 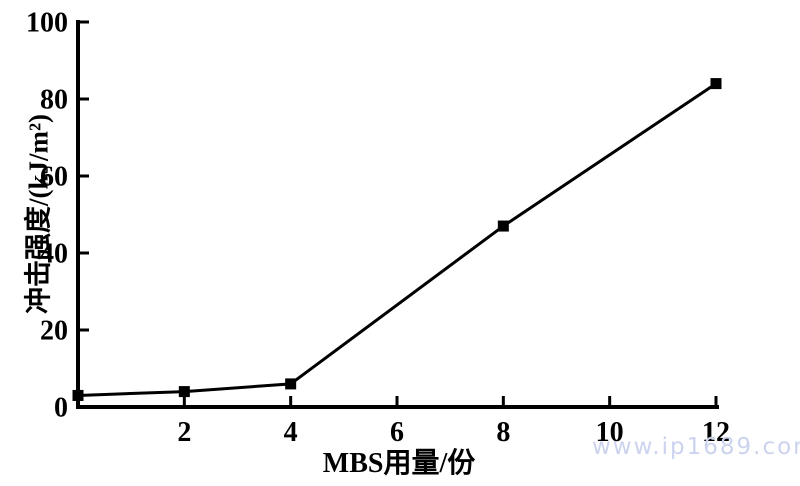 What do you see at coordinates (38, 214) in the screenshot?
I see `y-axis-title: 冲击强度/(kJ/m²)` at bounding box center [38, 214].